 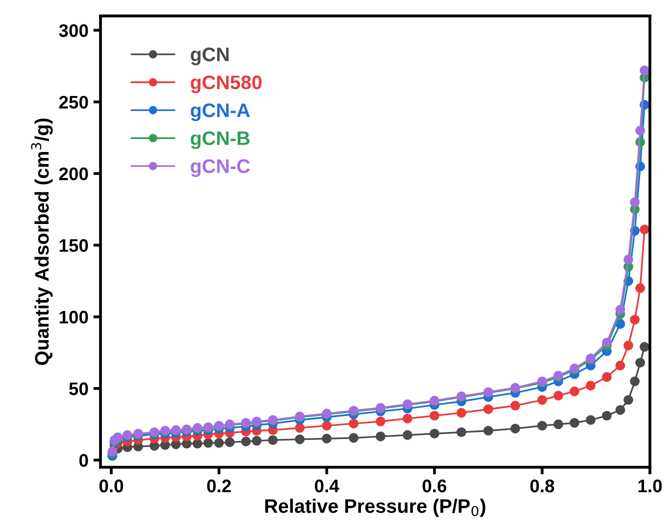 I want to click on x-axis-title: Relative Pressure (P/P$_{0}$), so click(x=375, y=507).